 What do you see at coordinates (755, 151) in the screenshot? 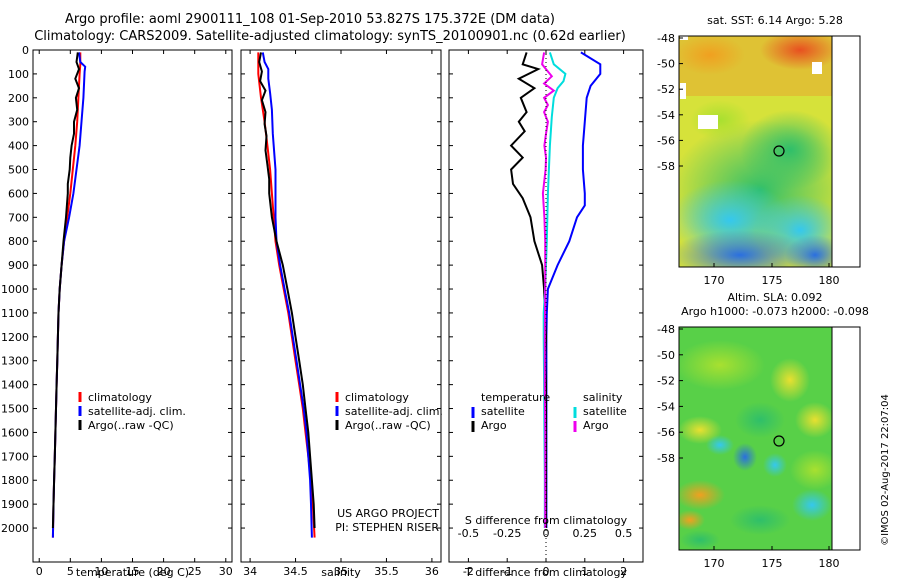
I see `sst-map` at bounding box center [755, 151].